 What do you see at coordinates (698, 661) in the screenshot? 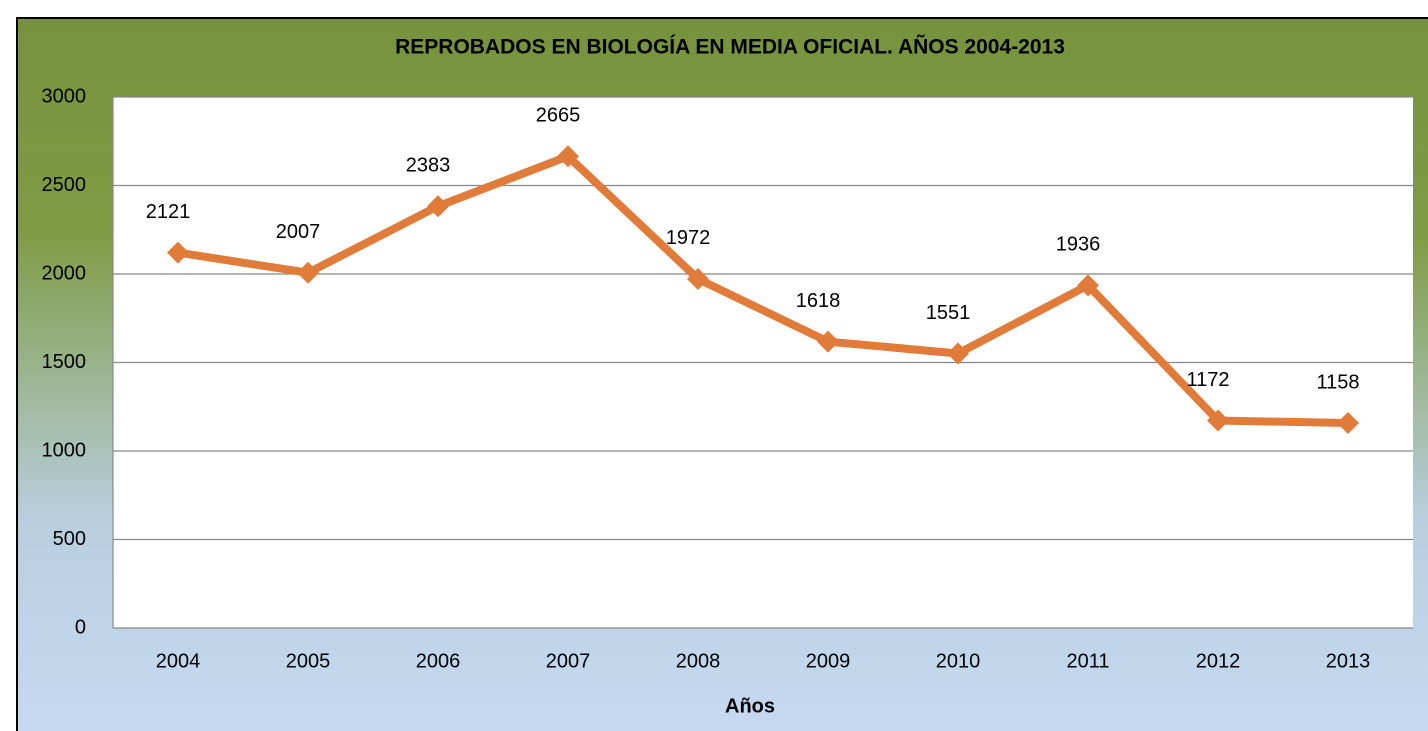
I see `x-tick-label: 2008` at bounding box center [698, 661].